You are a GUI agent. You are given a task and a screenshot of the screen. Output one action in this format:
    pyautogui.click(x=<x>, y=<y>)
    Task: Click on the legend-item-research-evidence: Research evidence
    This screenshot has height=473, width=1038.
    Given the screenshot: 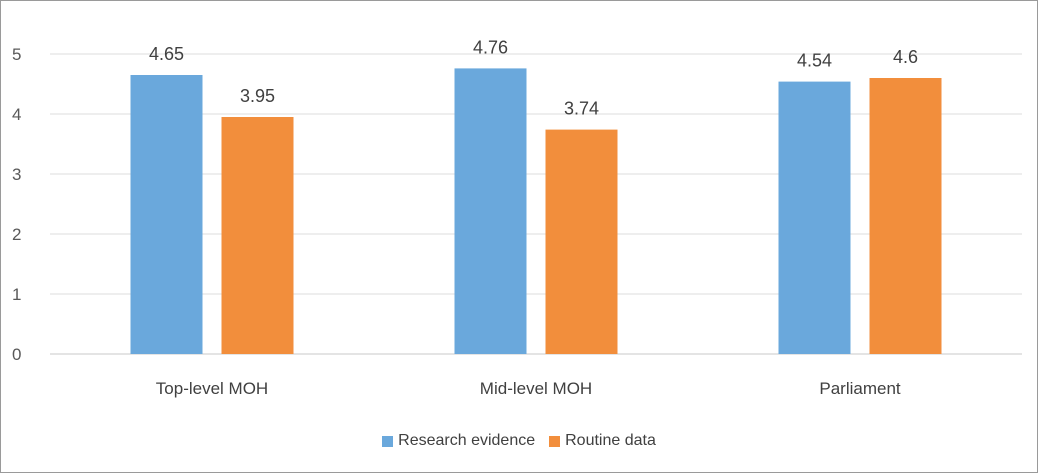 What is the action you would take?
    pyautogui.click(x=458, y=441)
    